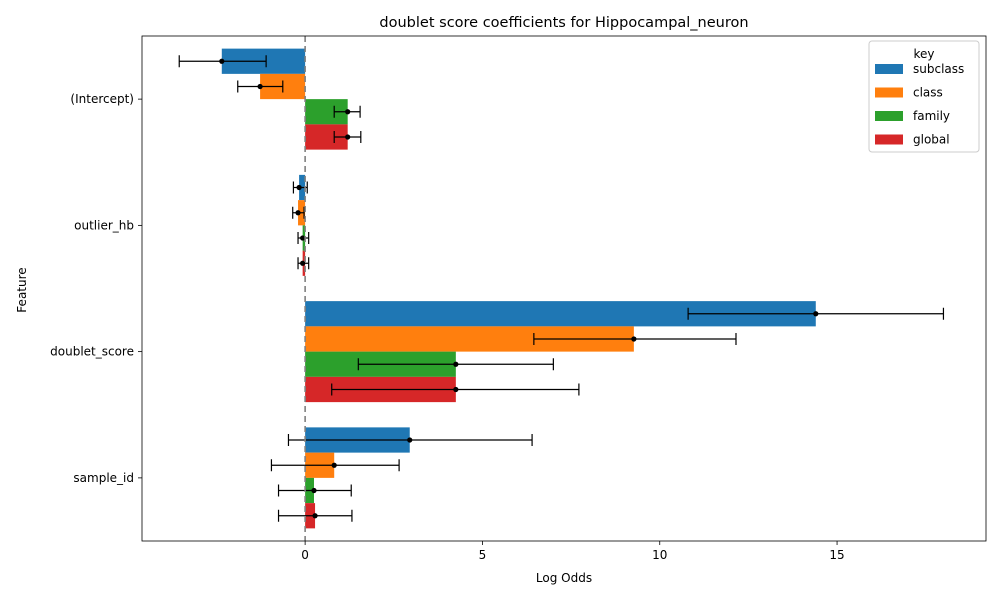 The width and height of the screenshot is (1000, 600). I want to click on x-tick-label: 15, so click(836, 555).